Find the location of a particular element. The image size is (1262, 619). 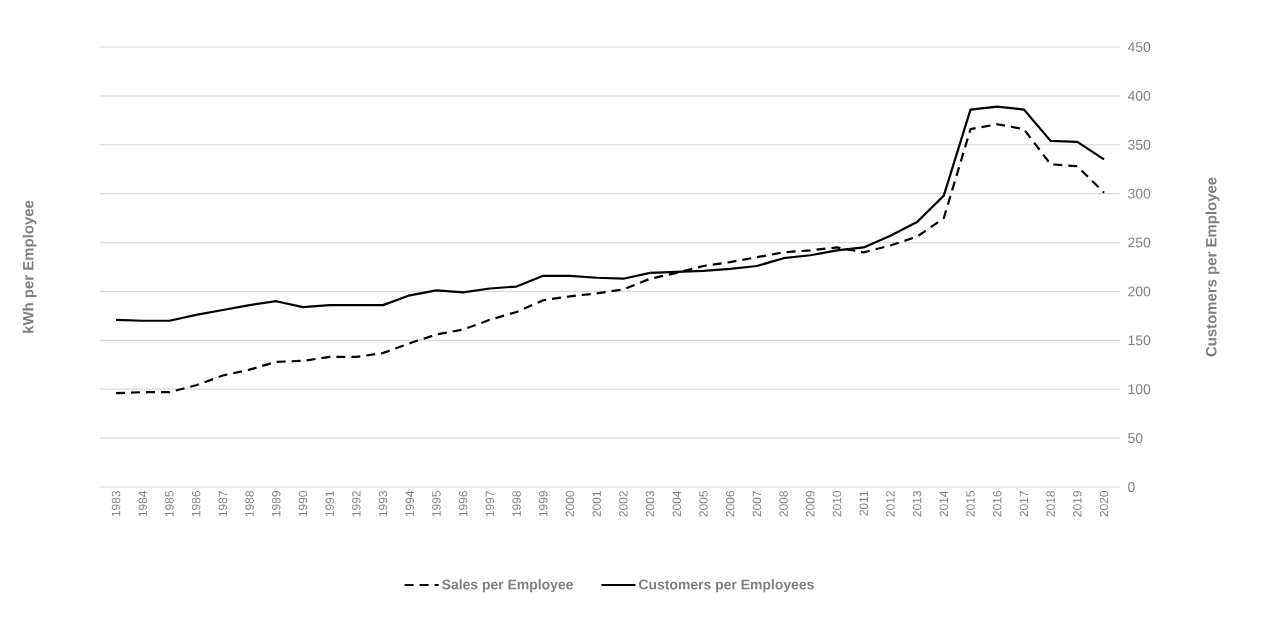

x-tick-label: 2016 is located at coordinates (997, 504).